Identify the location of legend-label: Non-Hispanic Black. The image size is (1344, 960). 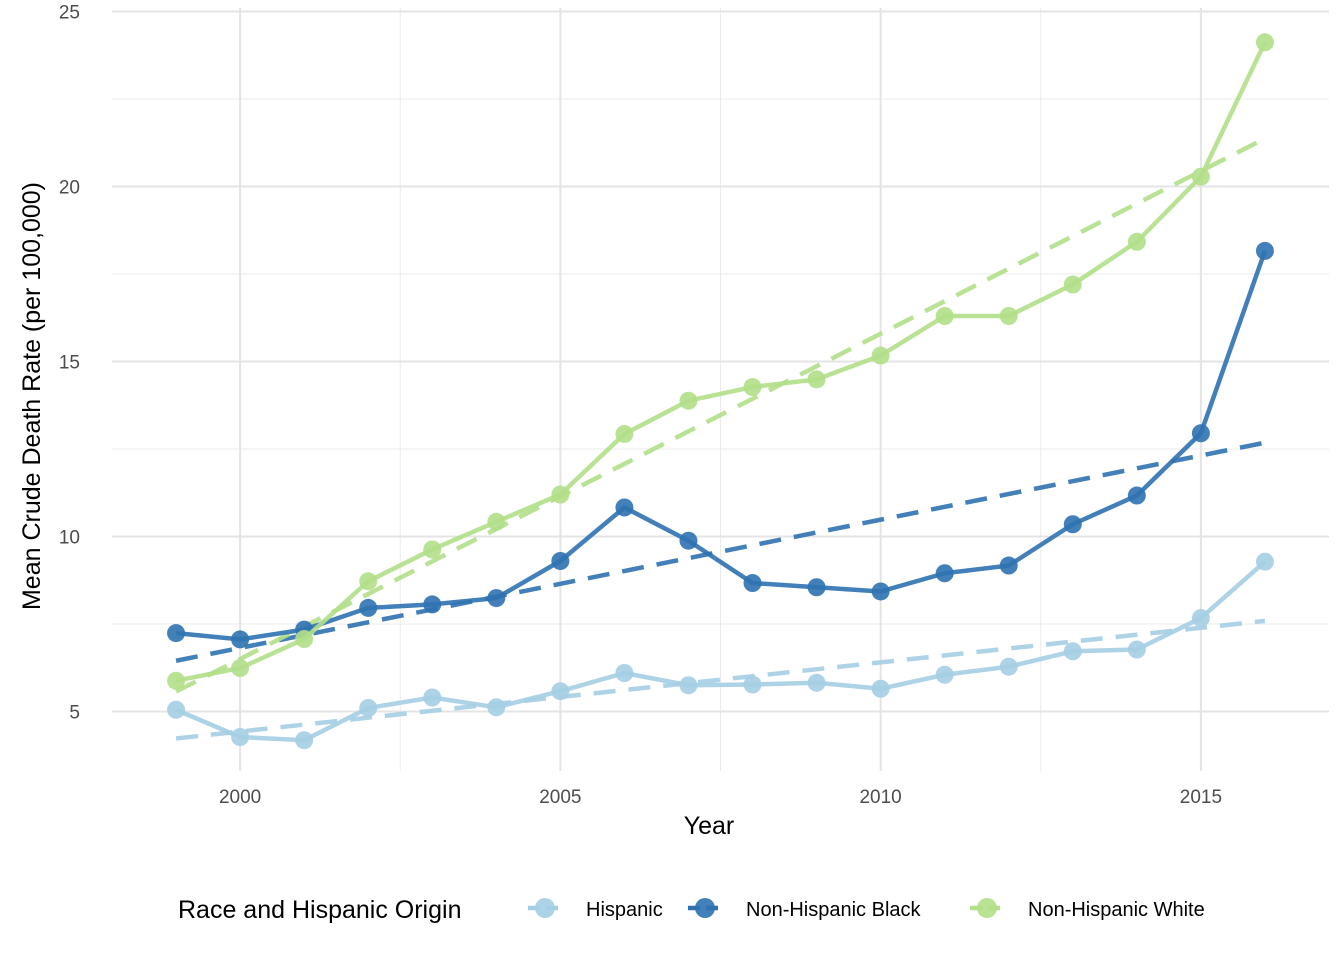
(834, 910).